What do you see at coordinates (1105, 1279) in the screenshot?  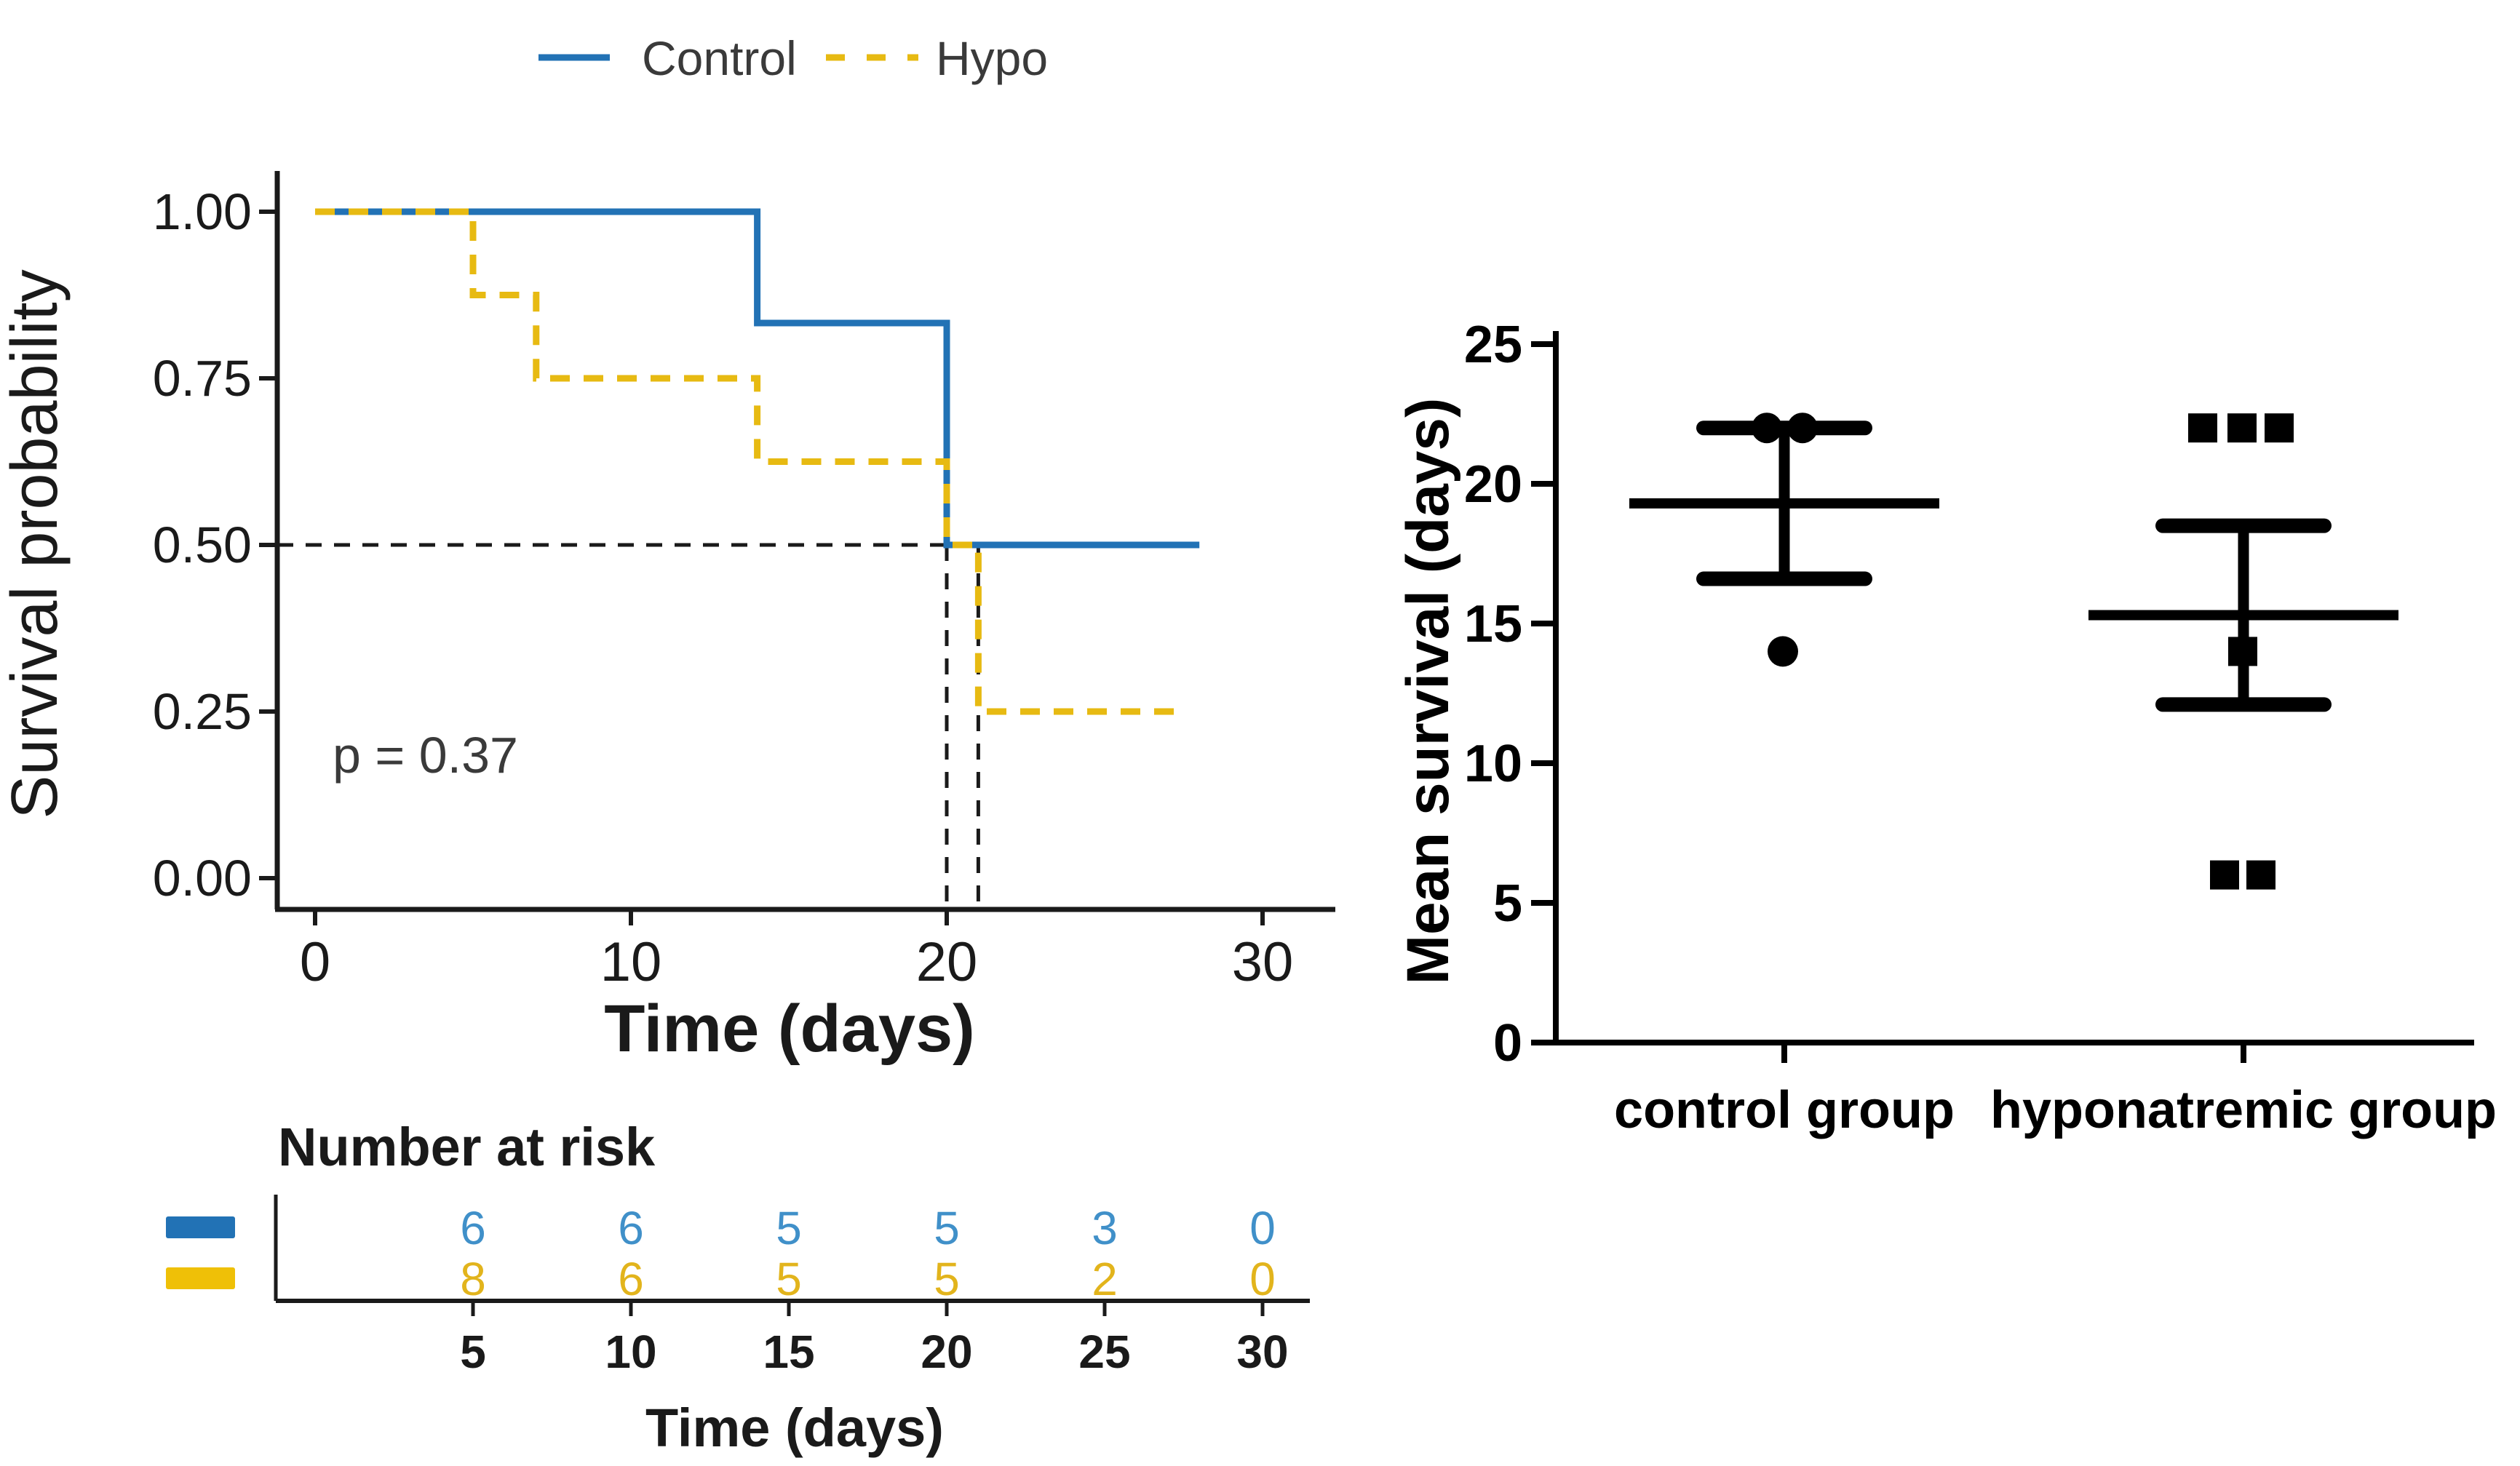 I see `risk-count-hypo: 2` at bounding box center [1105, 1279].